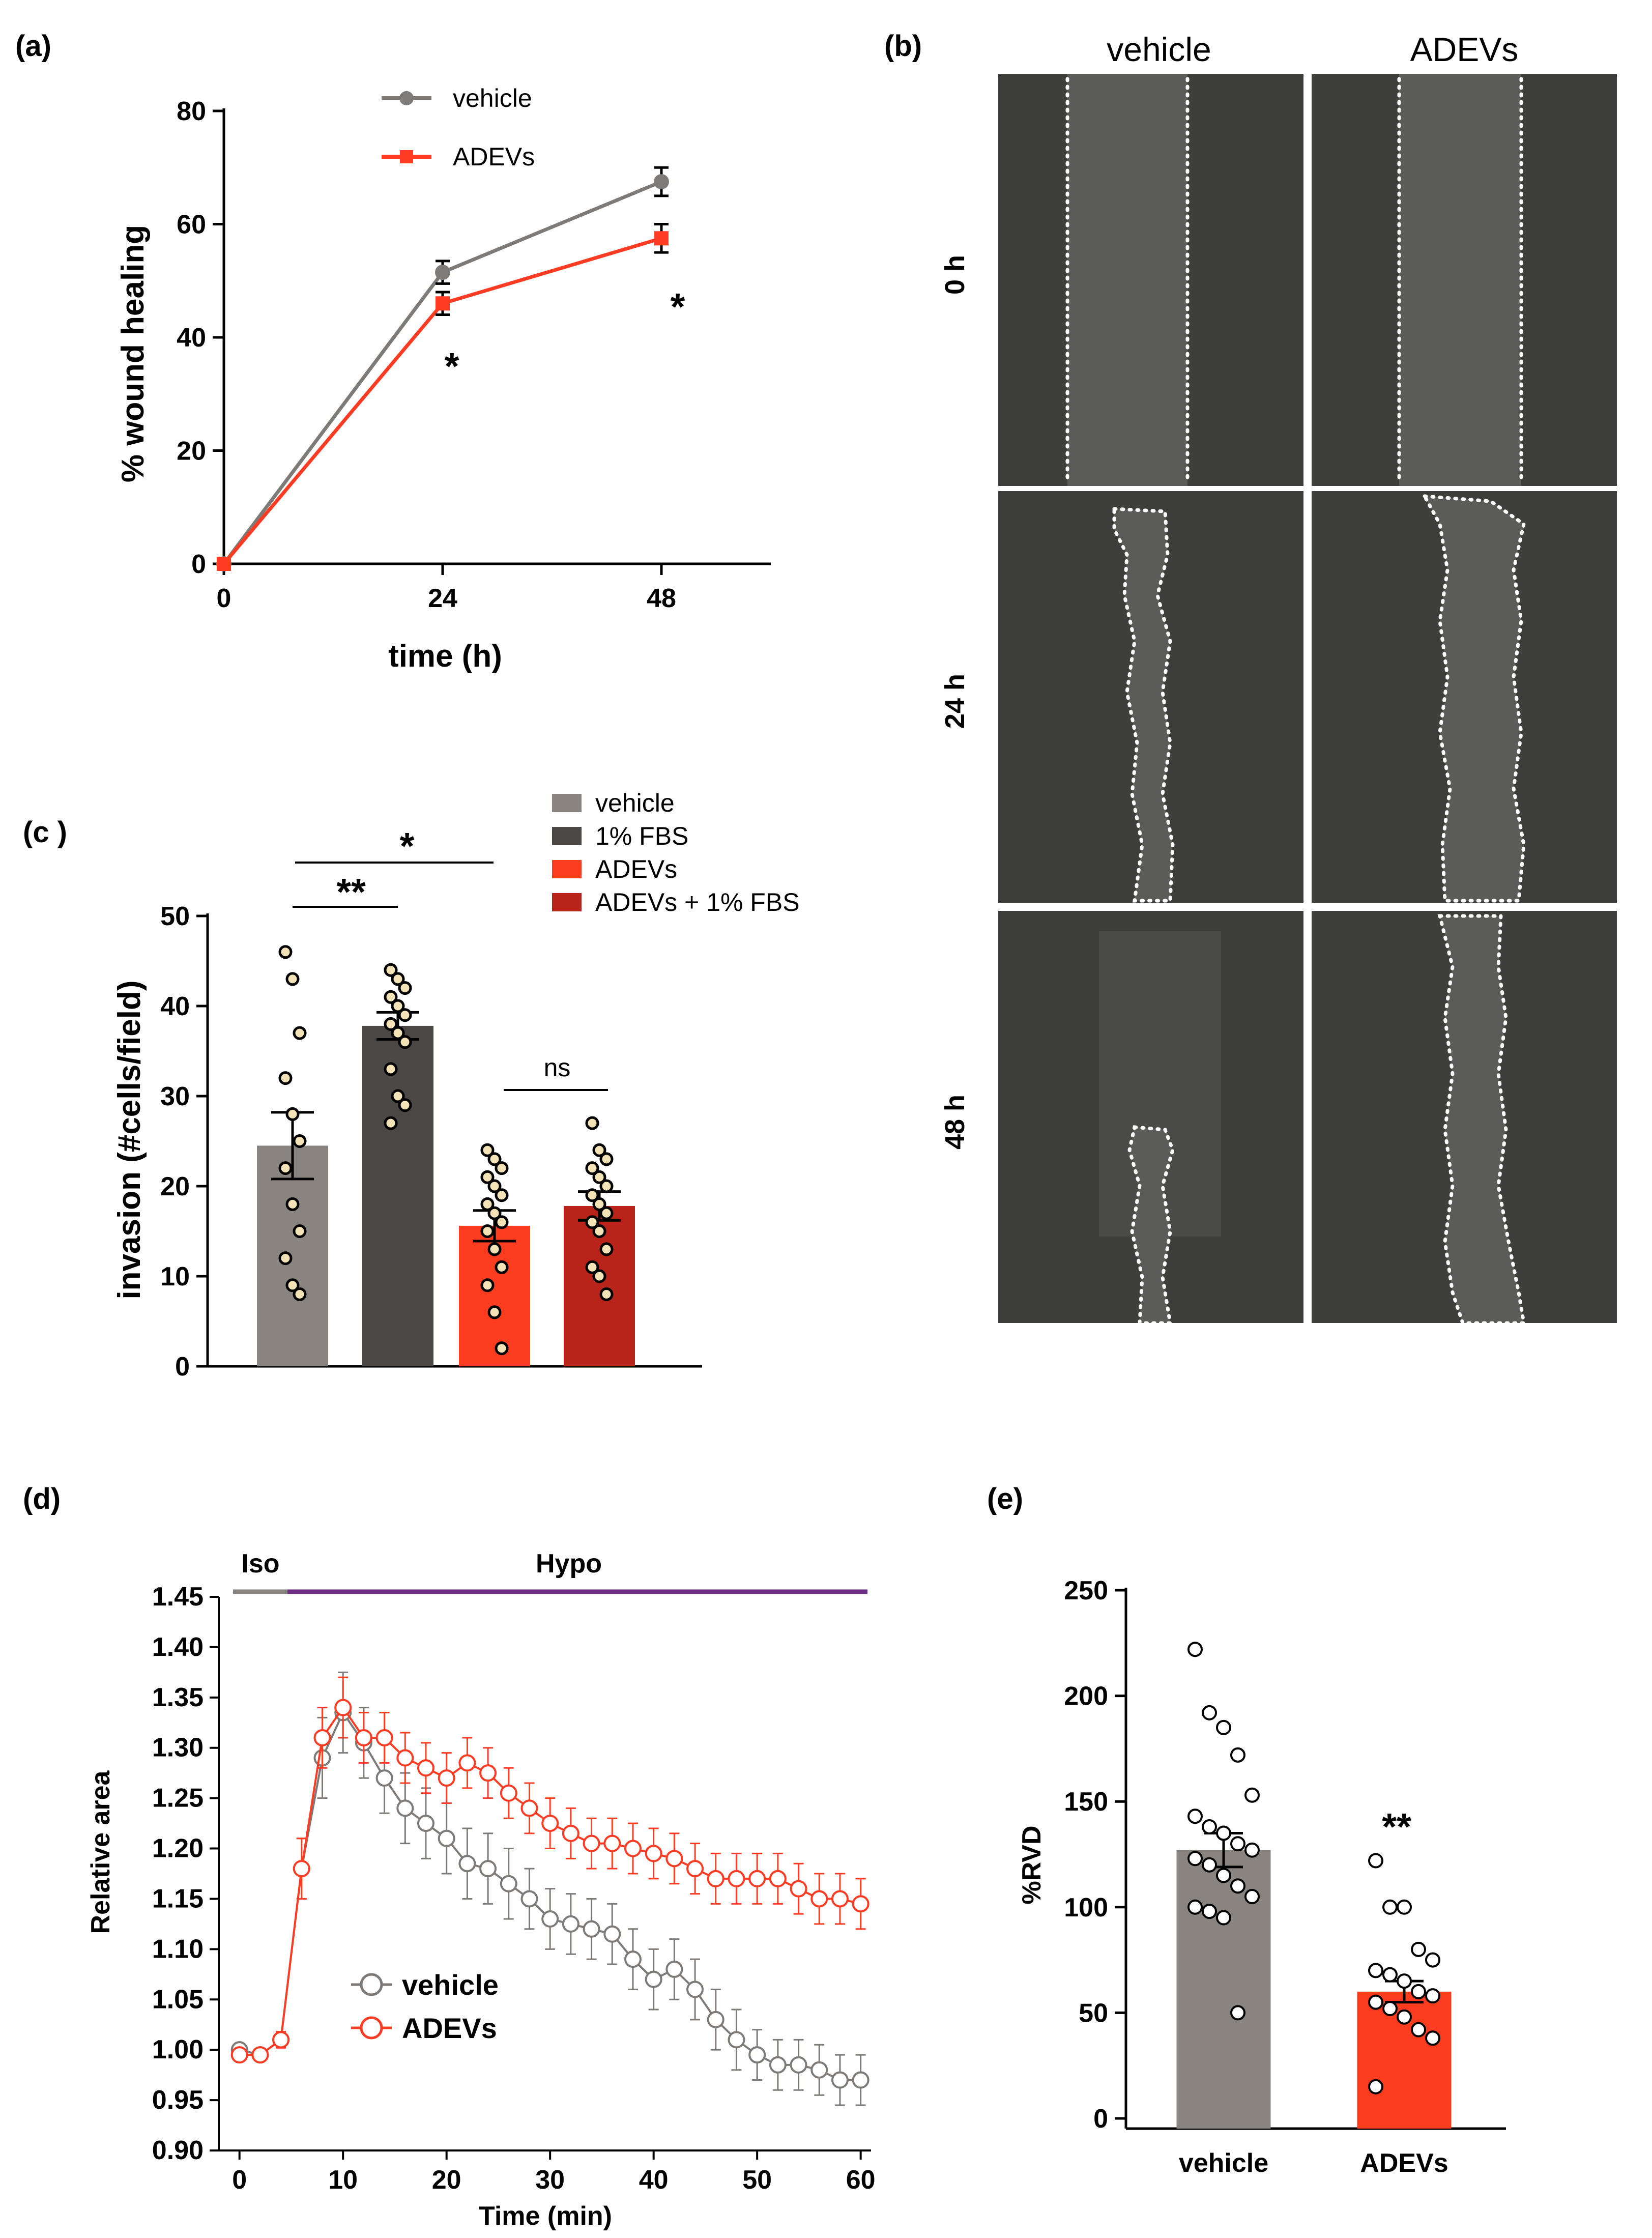  I want to click on d-ytick-label: 1.05, so click(178, 1999).